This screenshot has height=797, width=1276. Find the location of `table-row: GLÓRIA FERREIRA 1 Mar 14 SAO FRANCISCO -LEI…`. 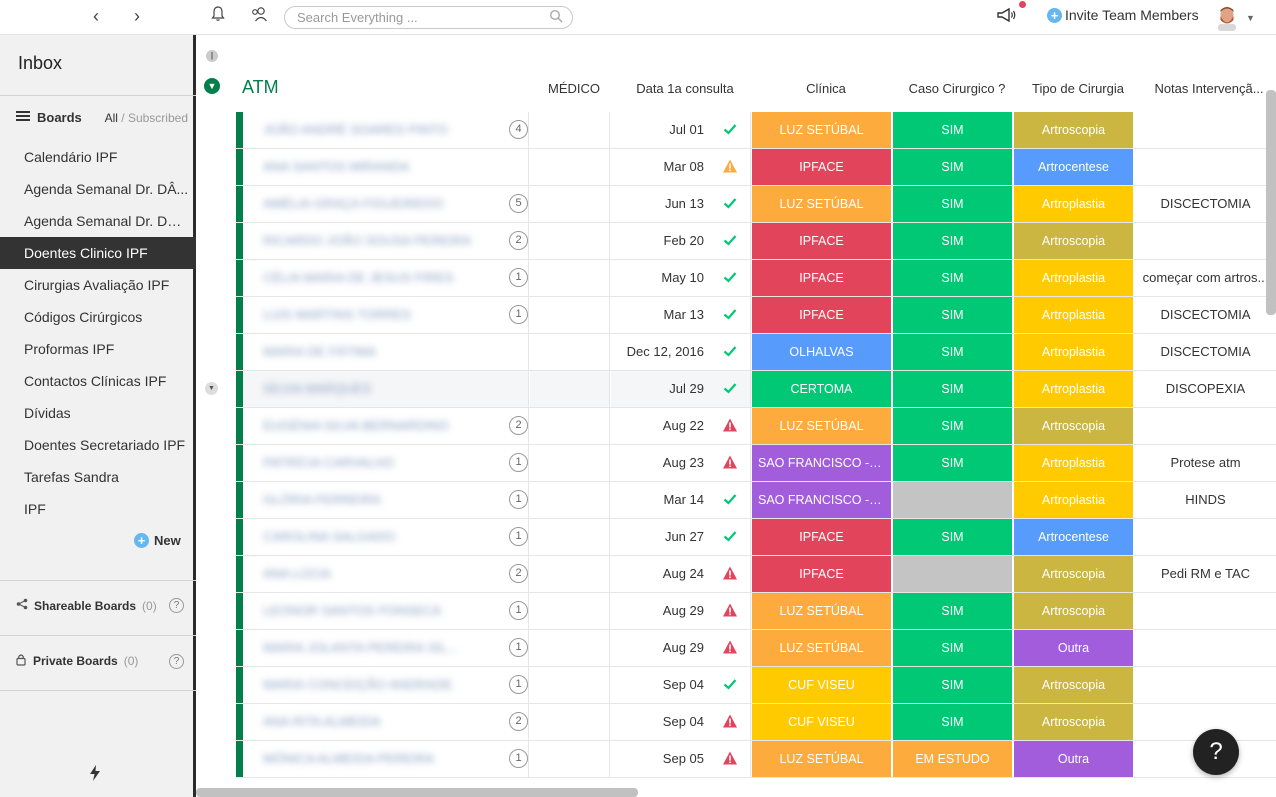

table-row: GLÓRIA FERREIRA 1 Mar 14 SAO FRANCISCO -LEI… is located at coordinates (756, 500).